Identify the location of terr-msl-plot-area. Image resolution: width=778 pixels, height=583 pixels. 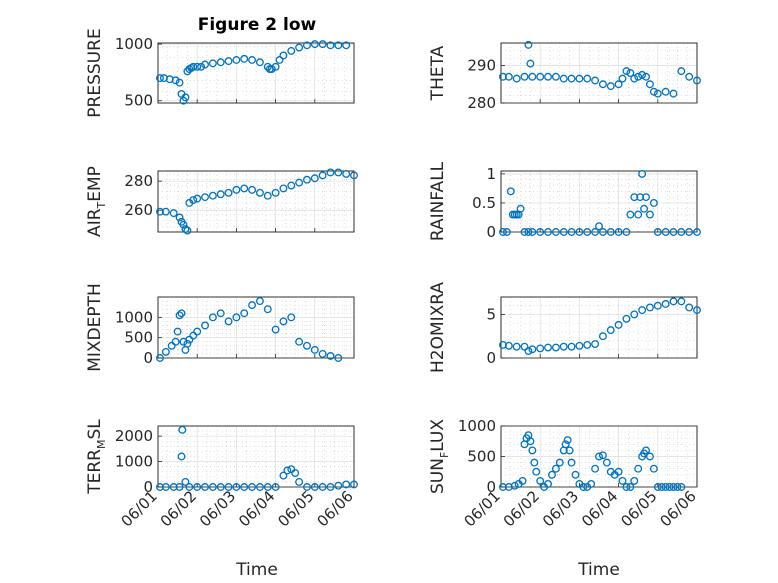
(256, 456).